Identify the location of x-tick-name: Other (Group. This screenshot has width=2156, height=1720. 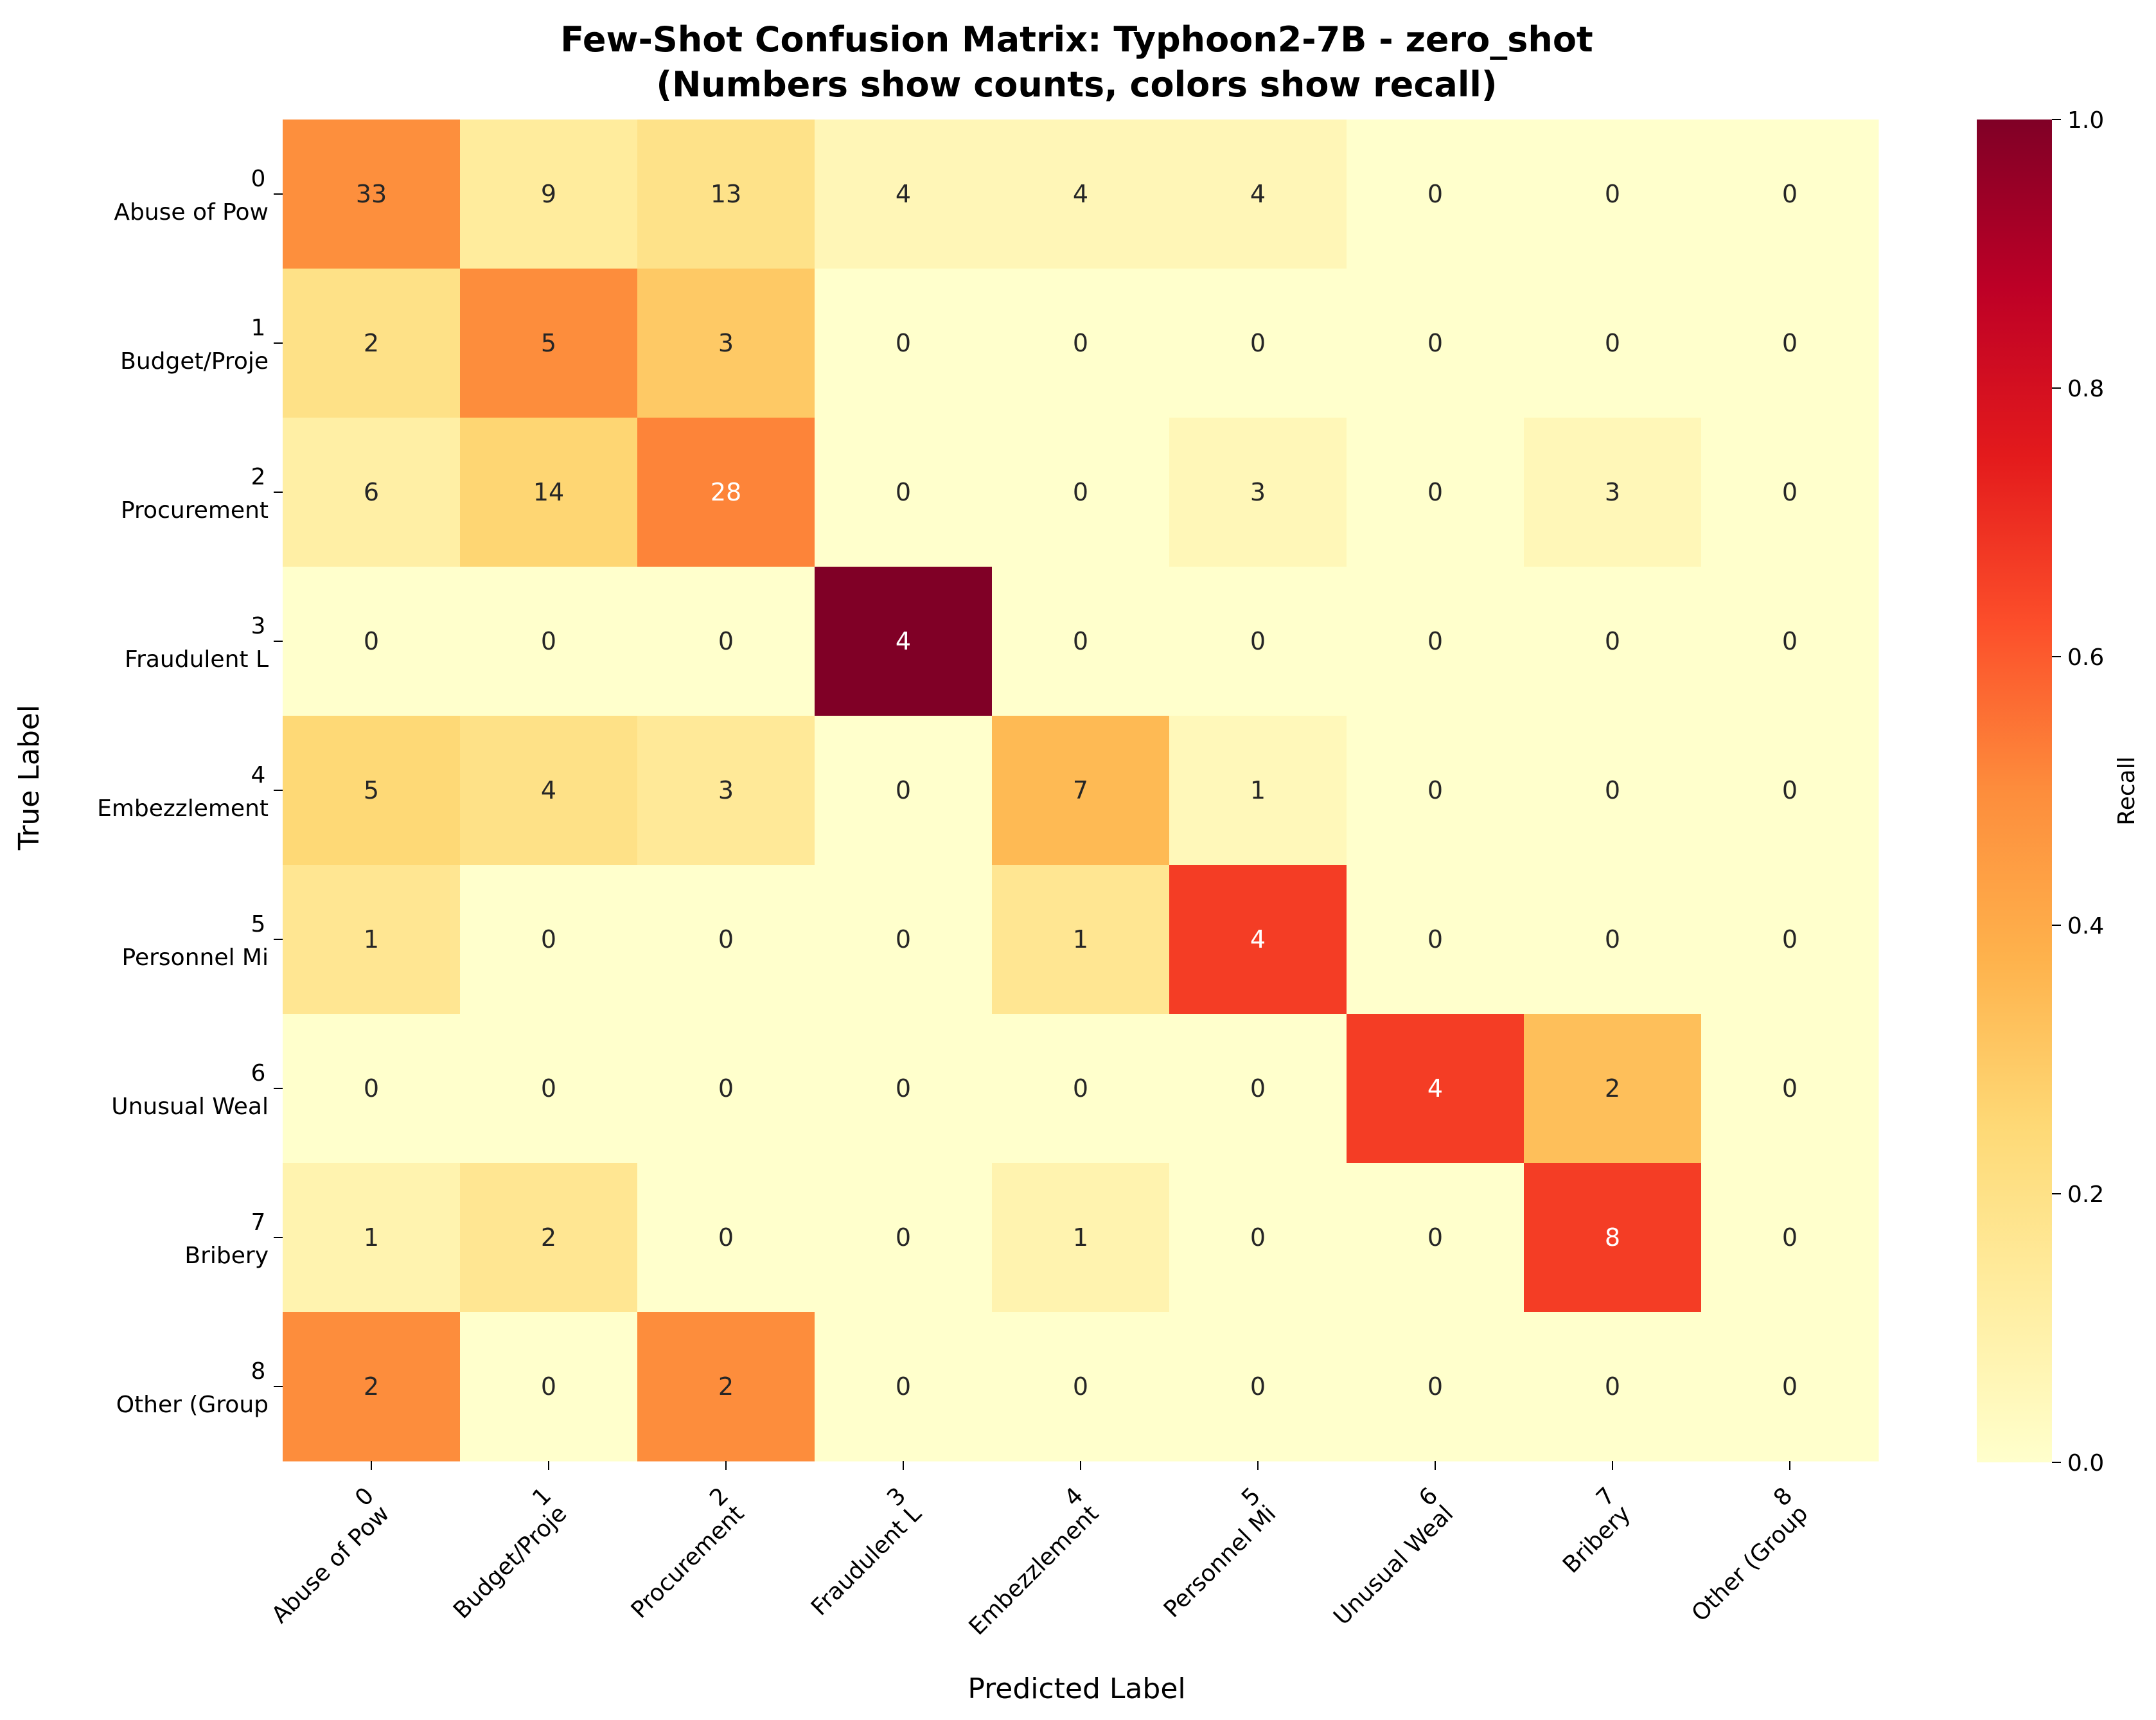
(1750, 1563).